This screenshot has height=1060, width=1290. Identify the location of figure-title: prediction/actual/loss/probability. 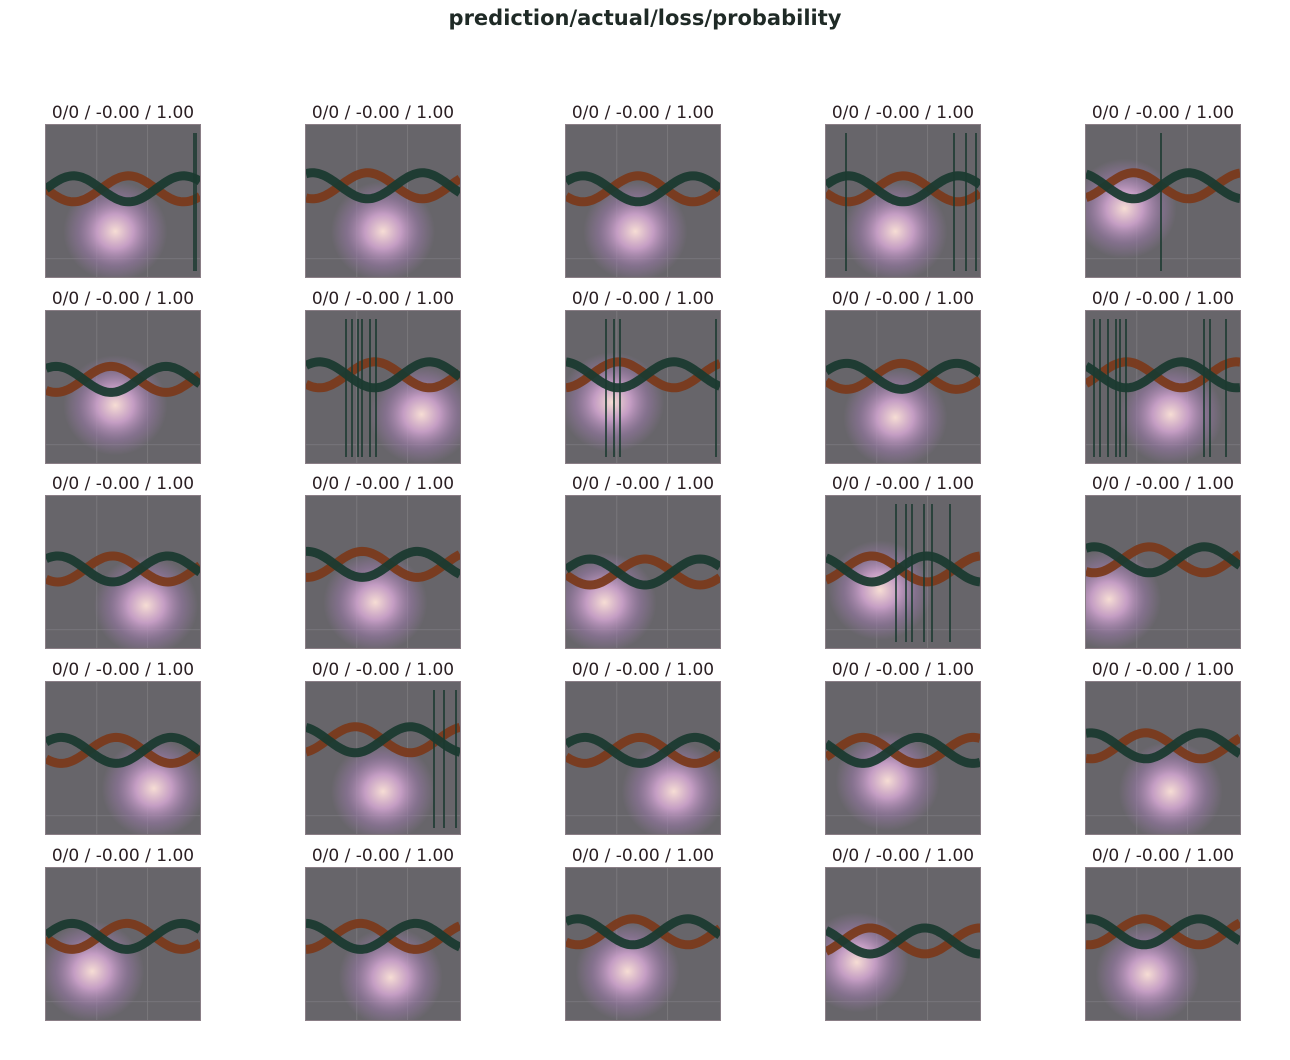
(645, 18).